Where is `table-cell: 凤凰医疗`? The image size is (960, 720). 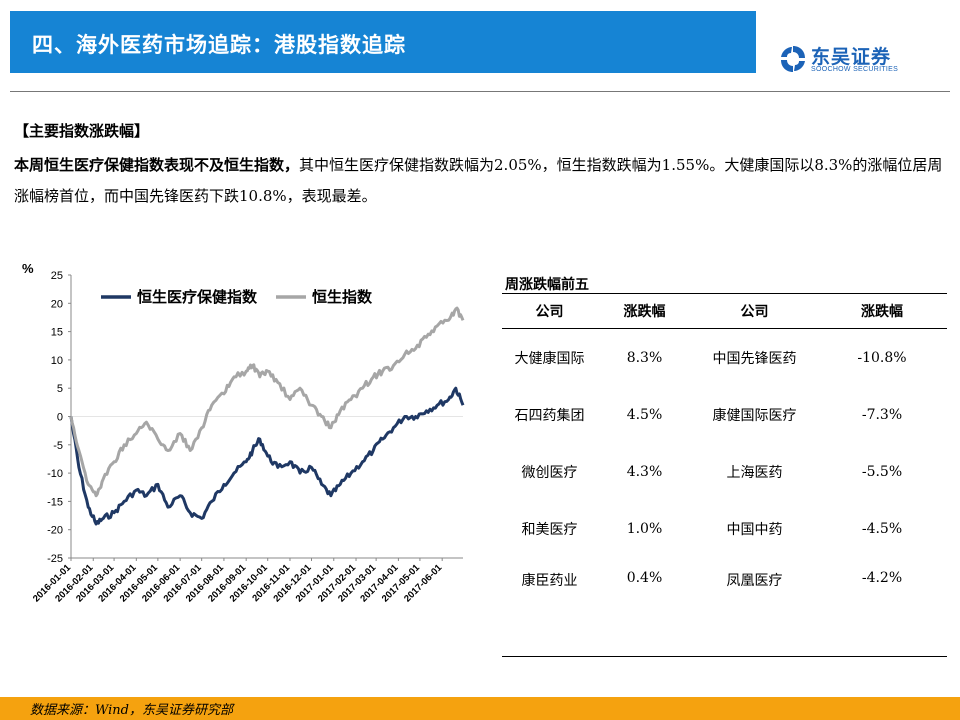 table-cell: 凤凰医疗 is located at coordinates (754, 607).